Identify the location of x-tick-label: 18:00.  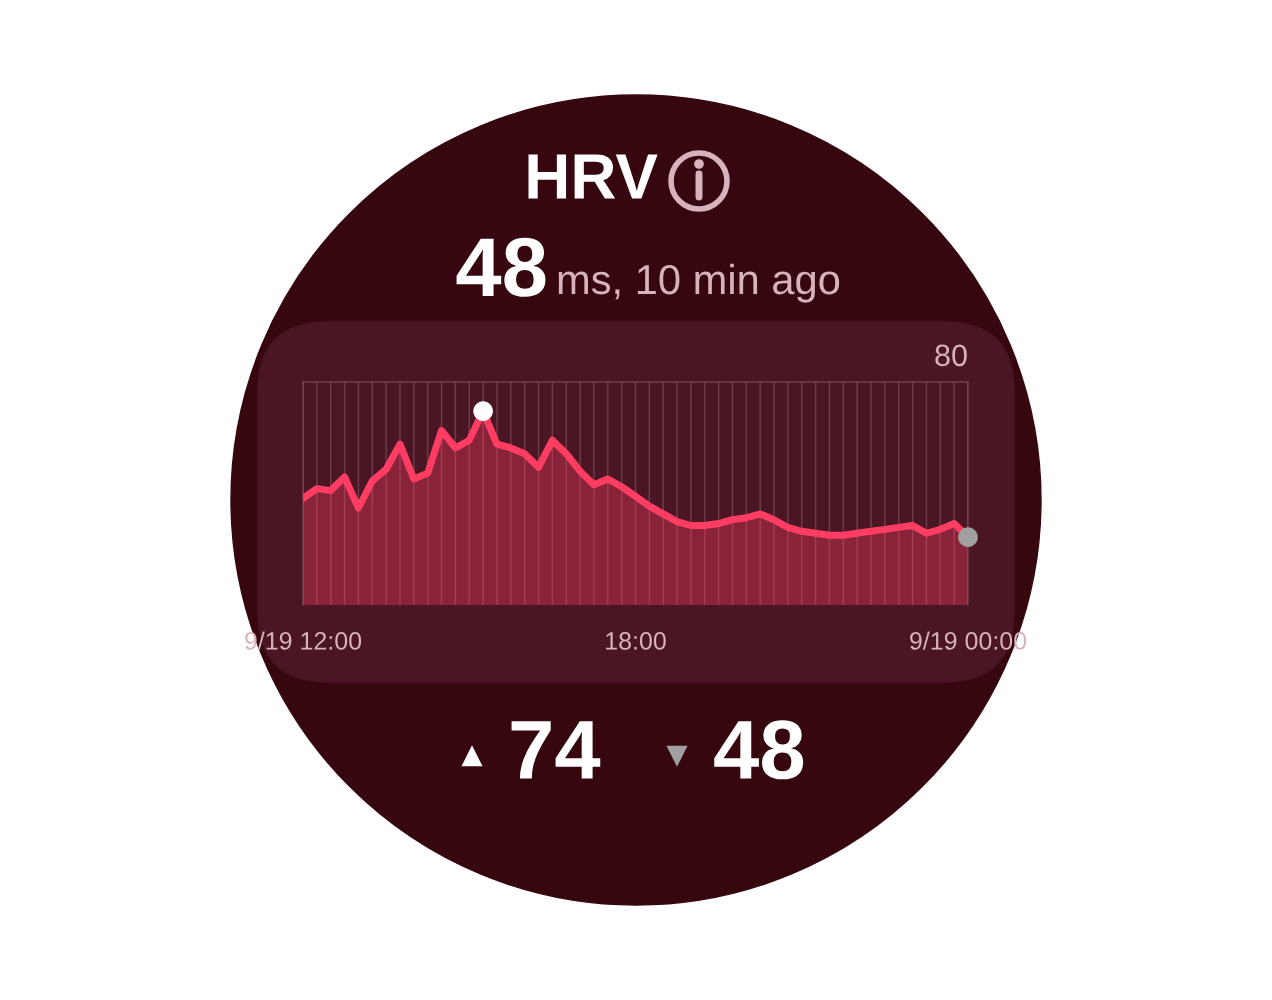
(636, 641).